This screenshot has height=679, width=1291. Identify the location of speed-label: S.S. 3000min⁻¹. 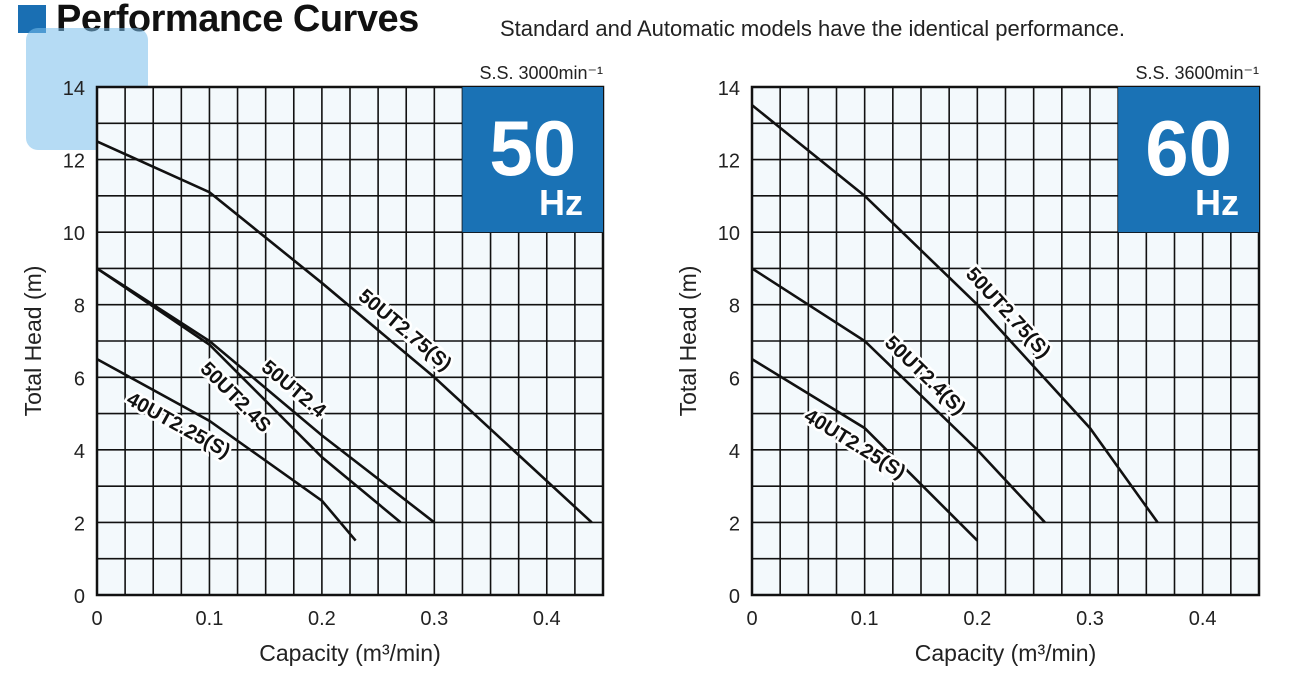
(541, 73).